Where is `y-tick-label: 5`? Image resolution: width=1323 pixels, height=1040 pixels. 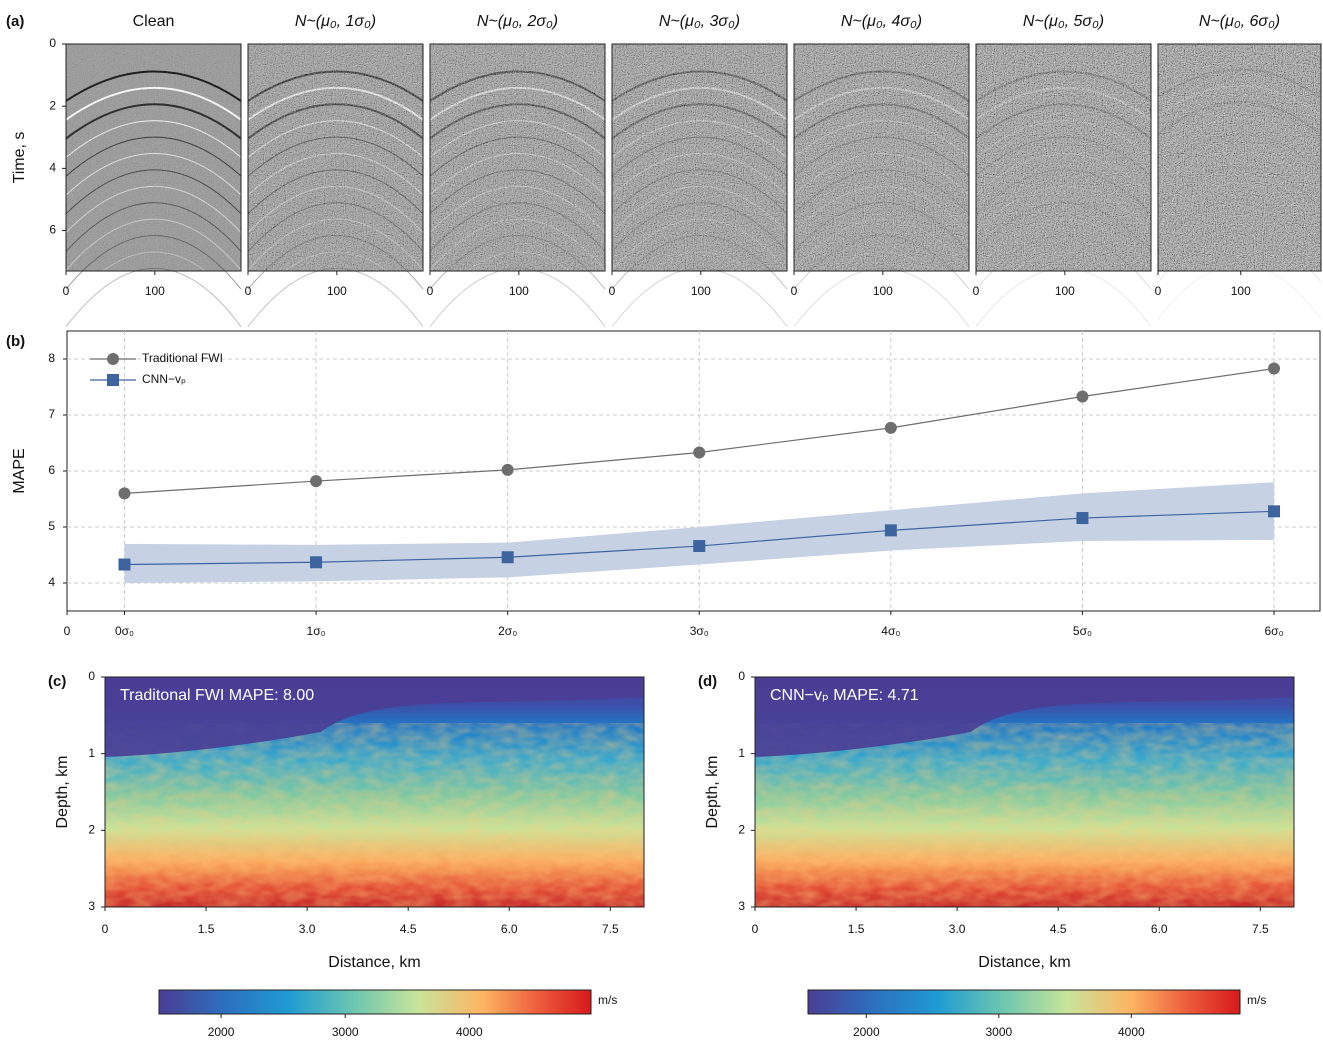 y-tick-label: 5 is located at coordinates (51, 526).